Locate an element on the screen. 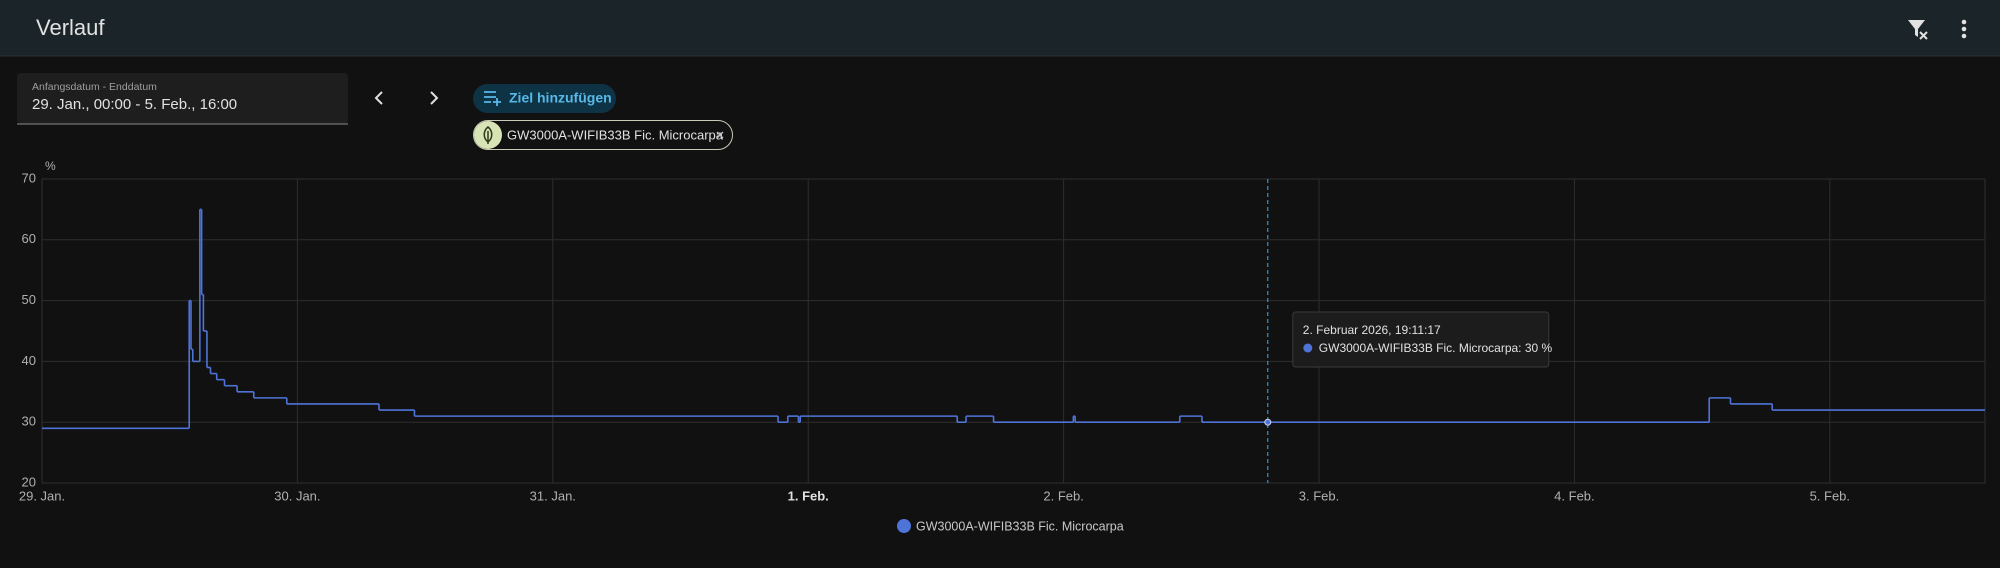 The width and height of the screenshot is (2000, 568). tooltip-label: GW3000A-WIFIB33B Fic. Microcarpa: 30 % is located at coordinates (1436, 348).